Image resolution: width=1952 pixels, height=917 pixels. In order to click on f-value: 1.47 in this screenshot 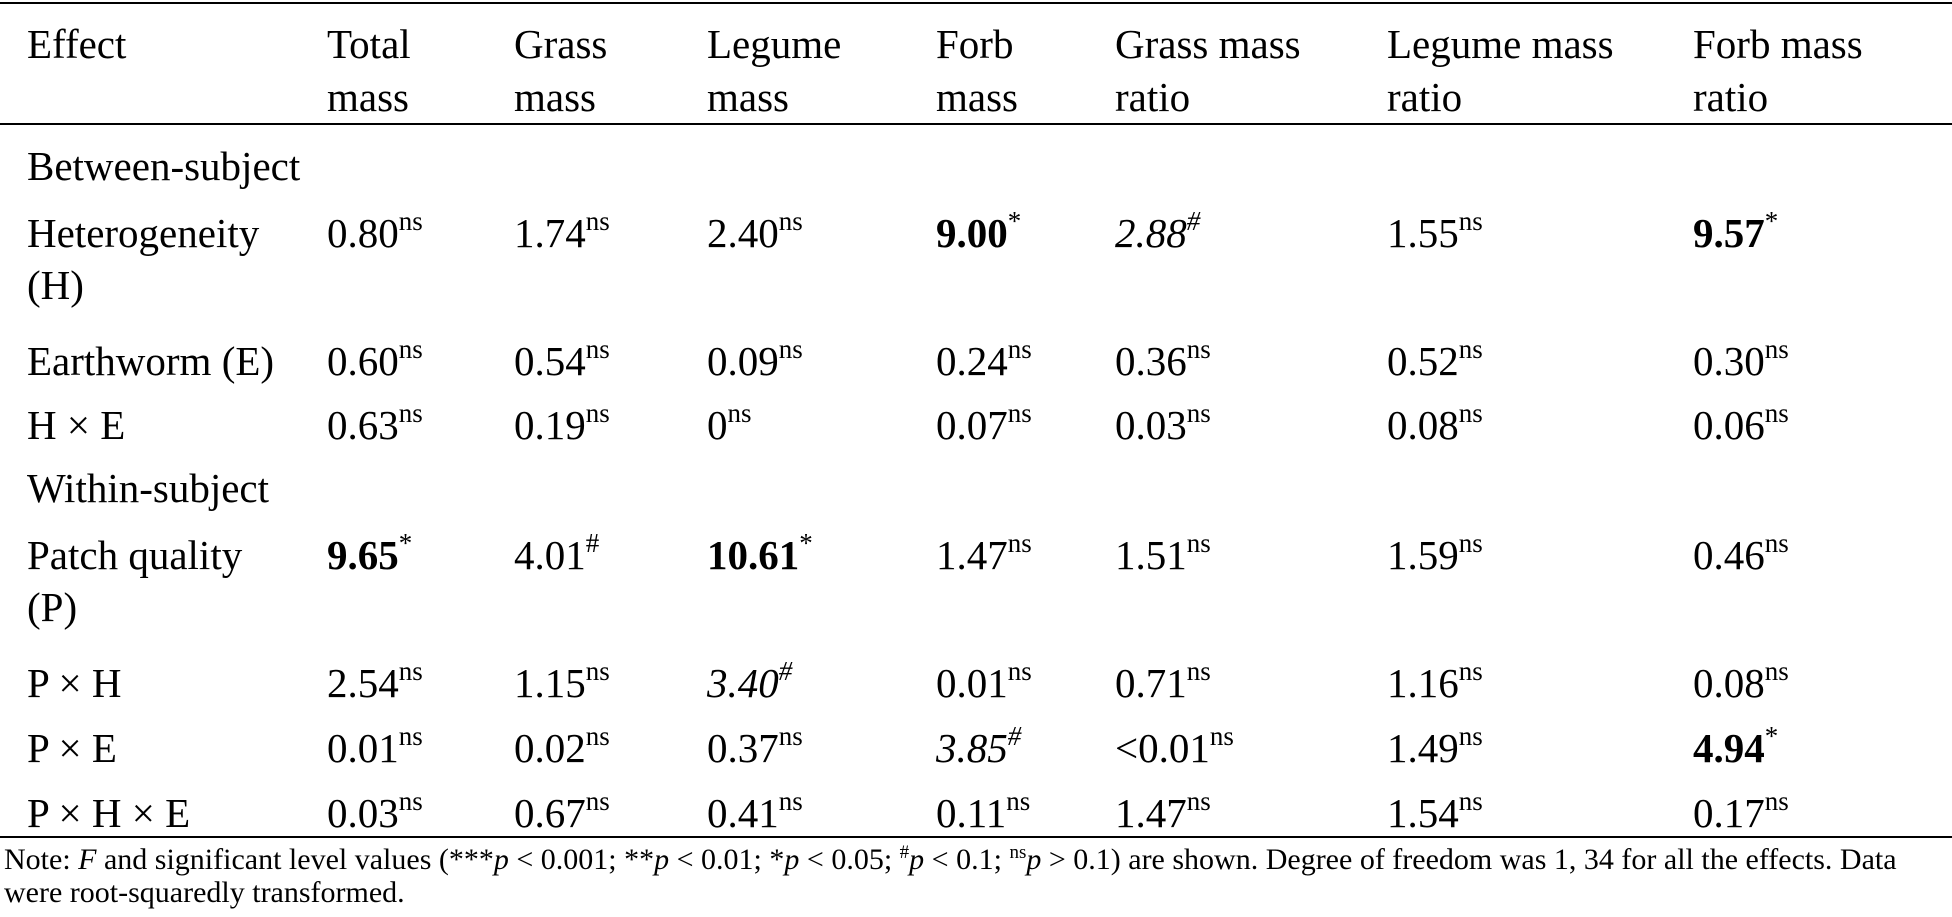, I will do `click(972, 555)`.